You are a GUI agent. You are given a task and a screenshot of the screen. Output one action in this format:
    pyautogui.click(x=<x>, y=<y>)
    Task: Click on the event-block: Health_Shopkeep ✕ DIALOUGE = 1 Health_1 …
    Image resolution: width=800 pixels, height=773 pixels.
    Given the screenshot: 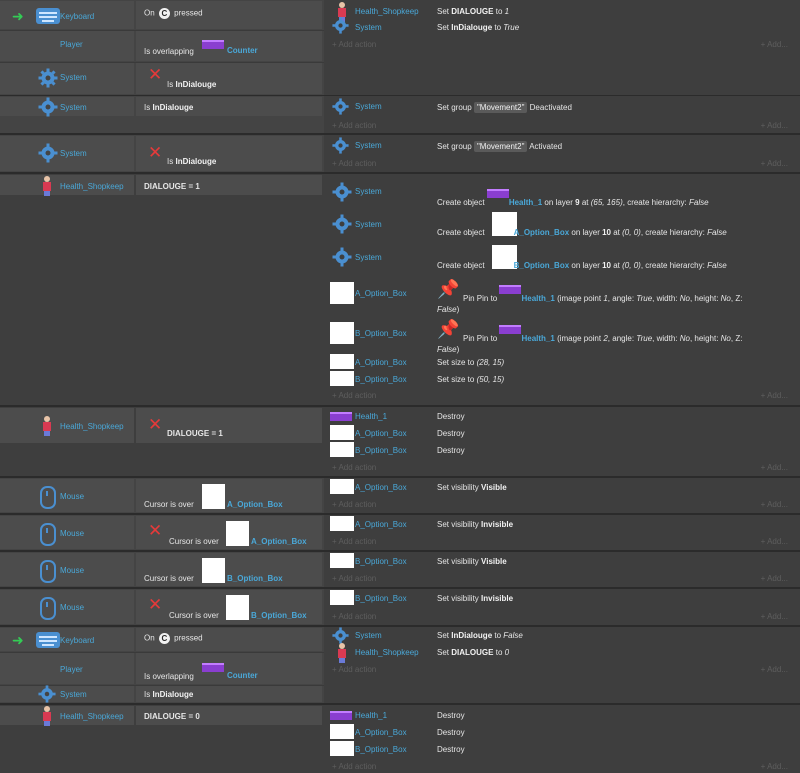 What is the action you would take?
    pyautogui.click(x=400, y=441)
    